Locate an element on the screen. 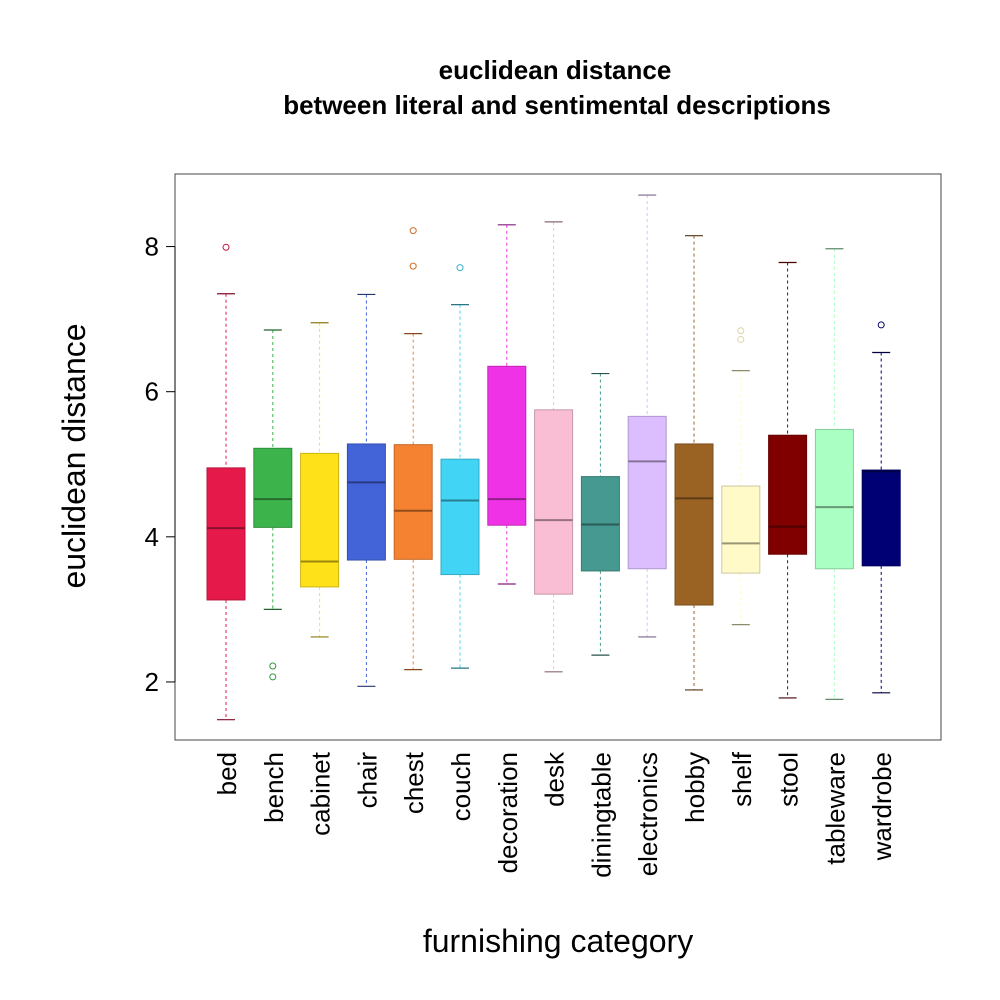 The image size is (1000, 1000). box-electronics is located at coordinates (647, 416).